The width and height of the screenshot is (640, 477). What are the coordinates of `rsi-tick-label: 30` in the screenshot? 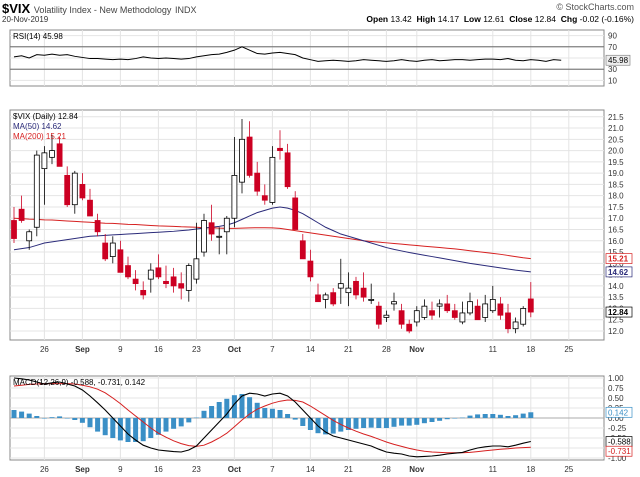 It's located at (612, 69).